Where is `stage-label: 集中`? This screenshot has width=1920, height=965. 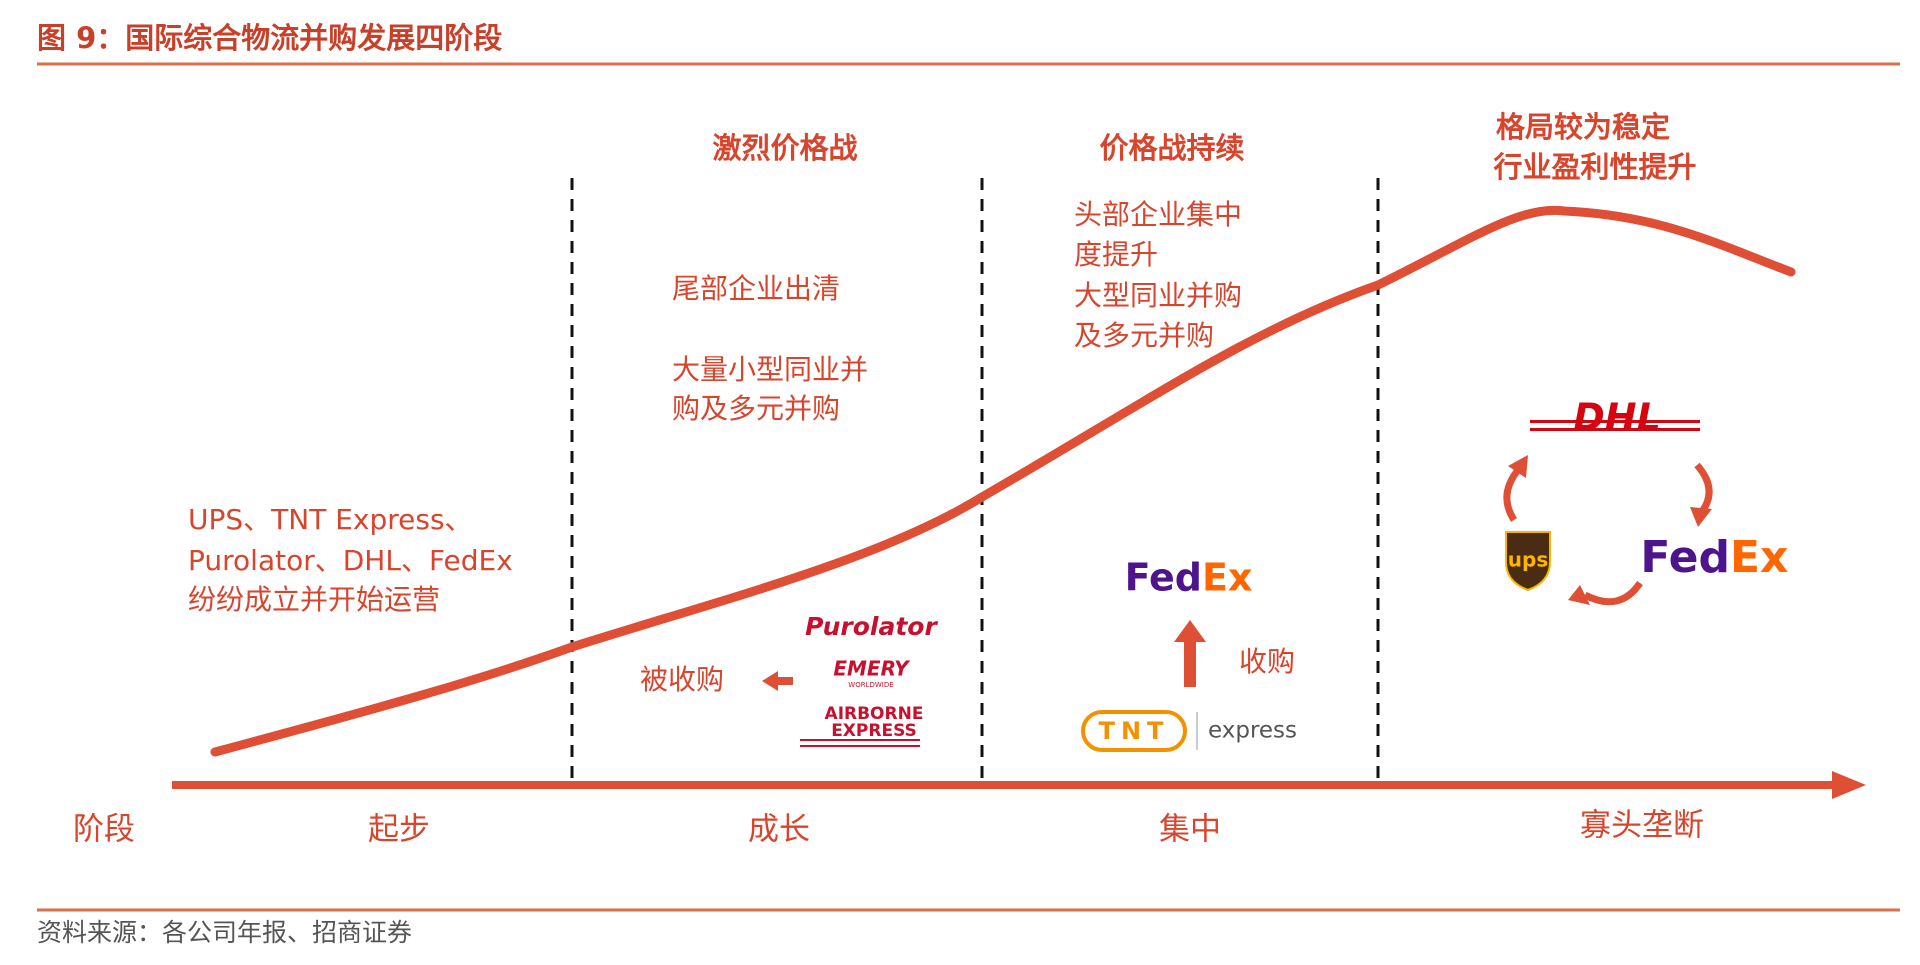 stage-label: 集中 is located at coordinates (1190, 830).